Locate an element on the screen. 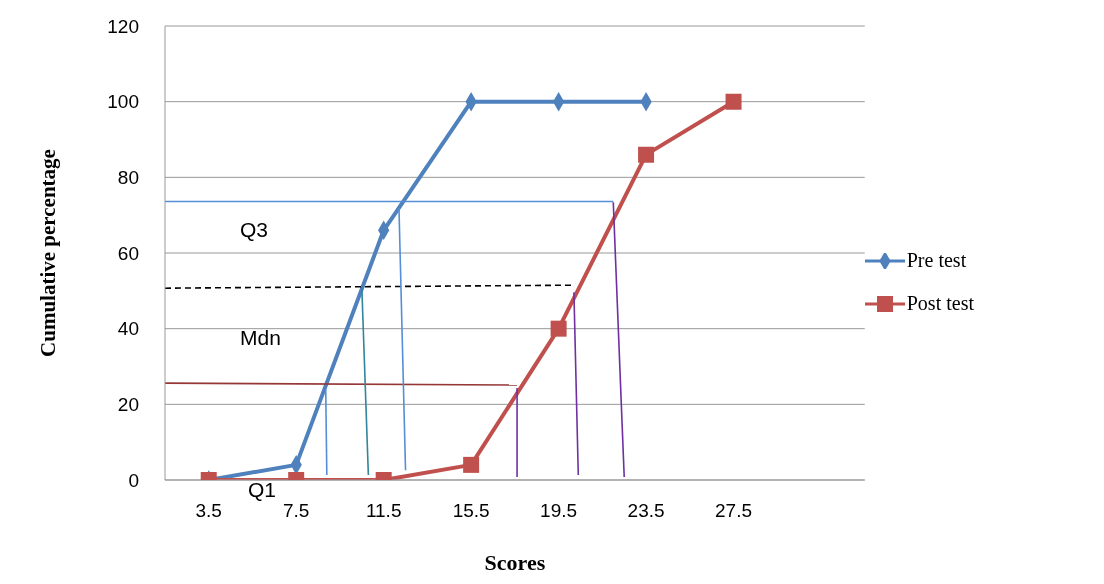  x-tick-label: 19.5 is located at coordinates (559, 511).